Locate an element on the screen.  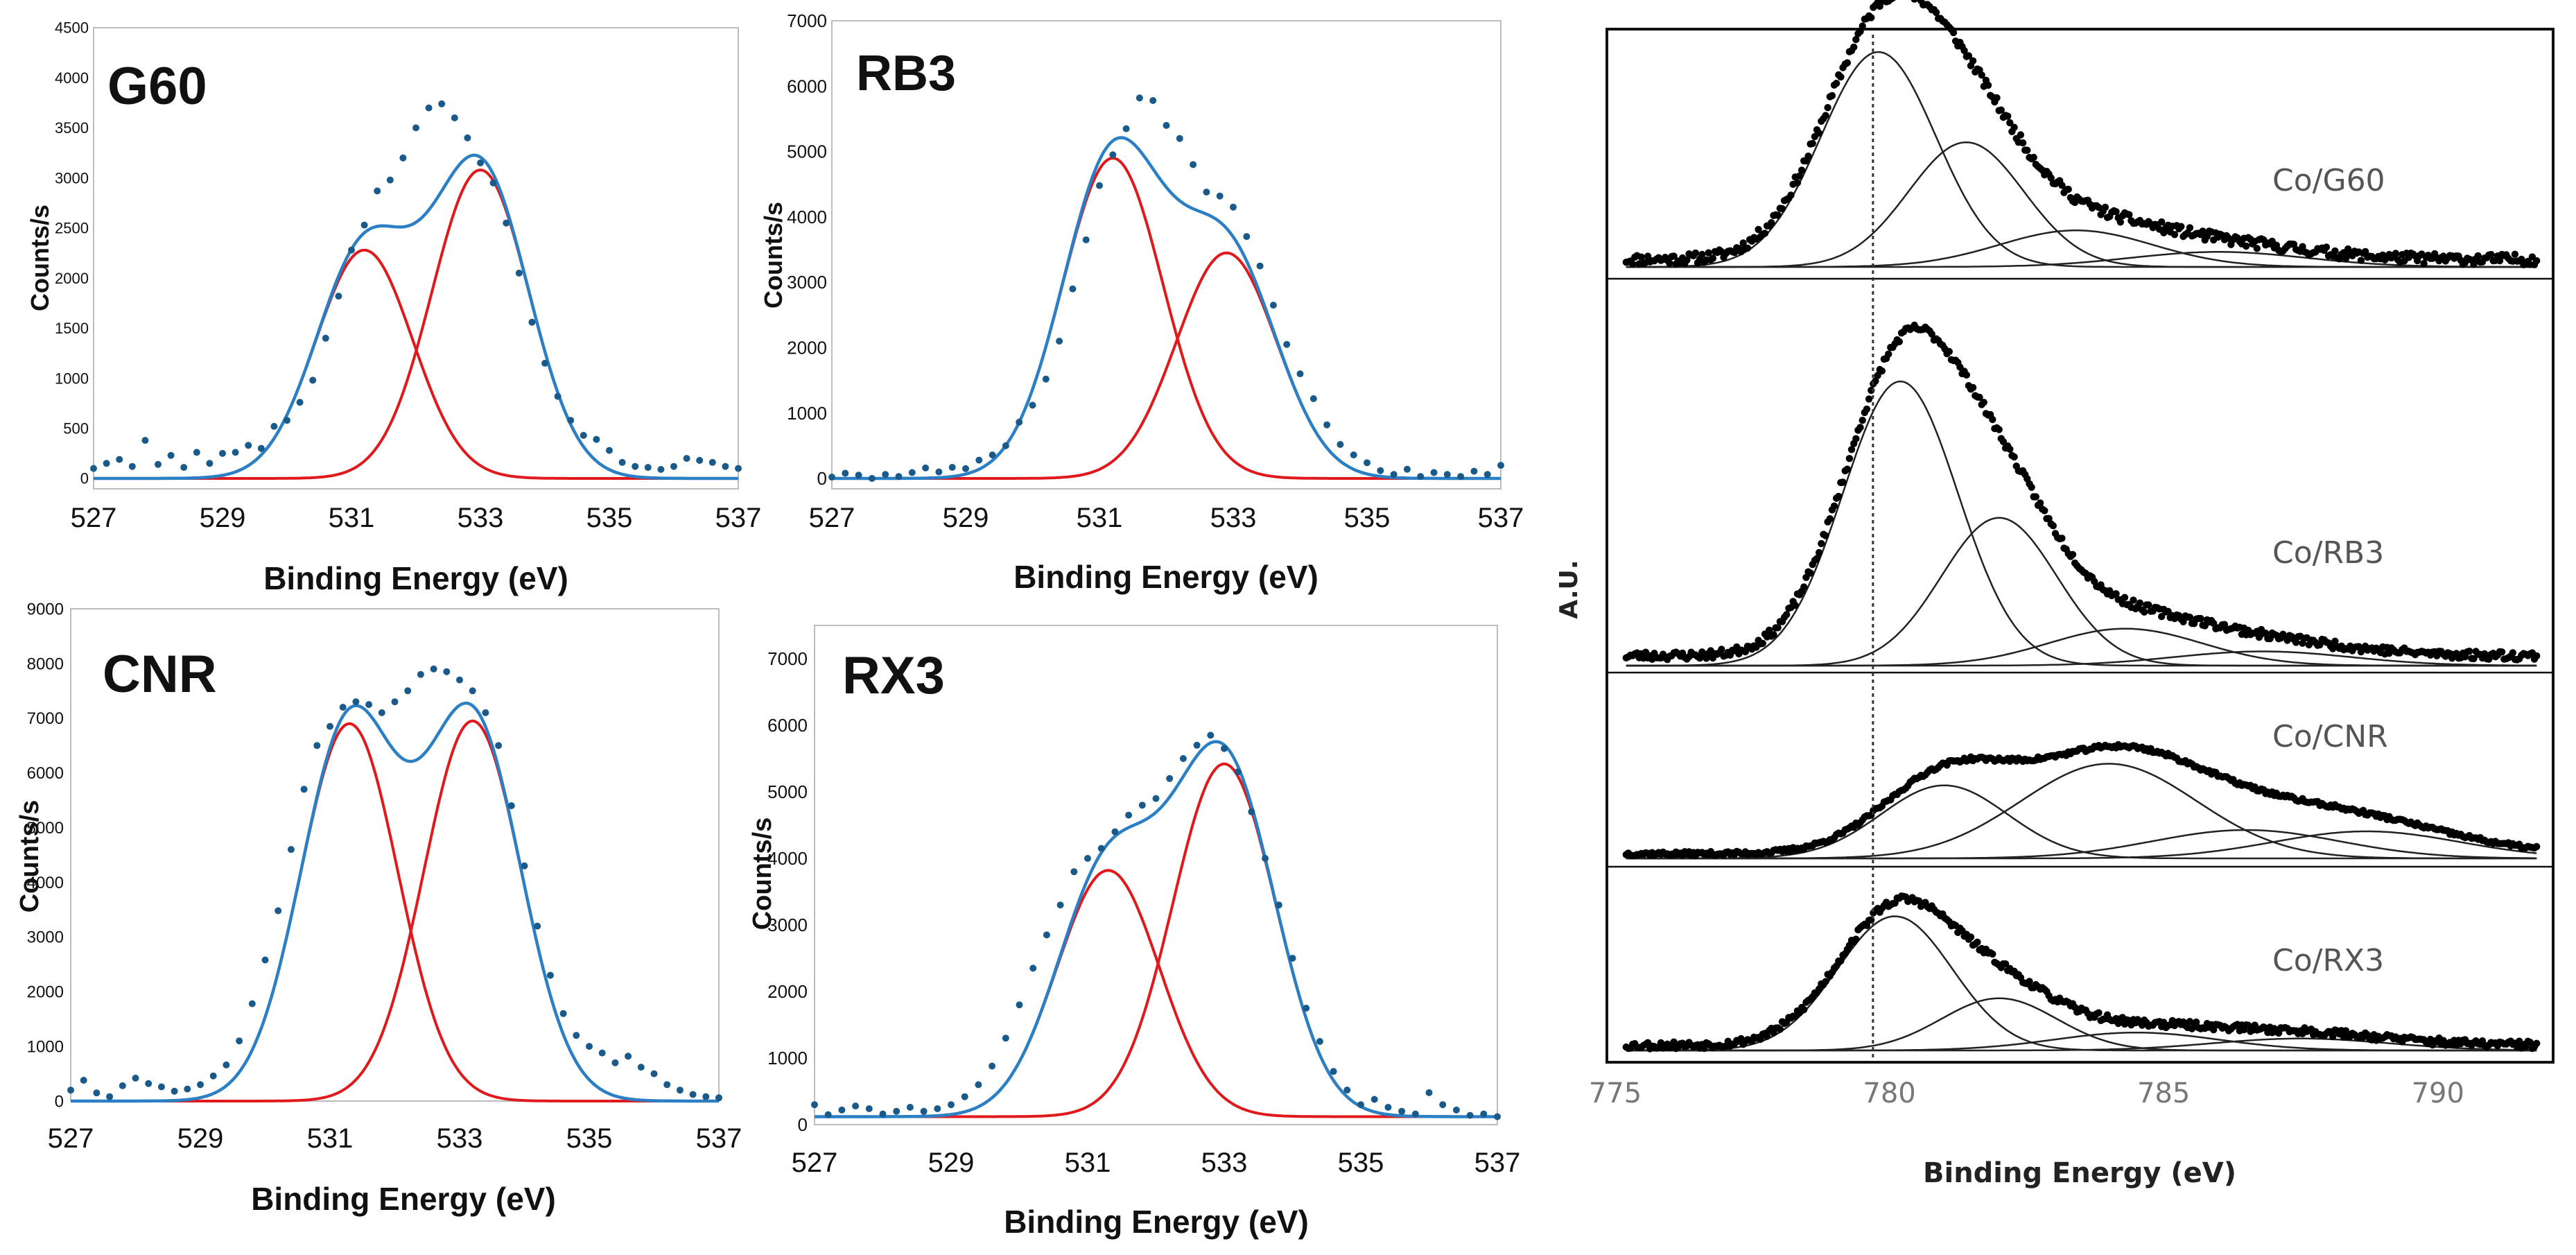
plot-cnr-y-axis-label: Counts/s is located at coordinates (29, 856).